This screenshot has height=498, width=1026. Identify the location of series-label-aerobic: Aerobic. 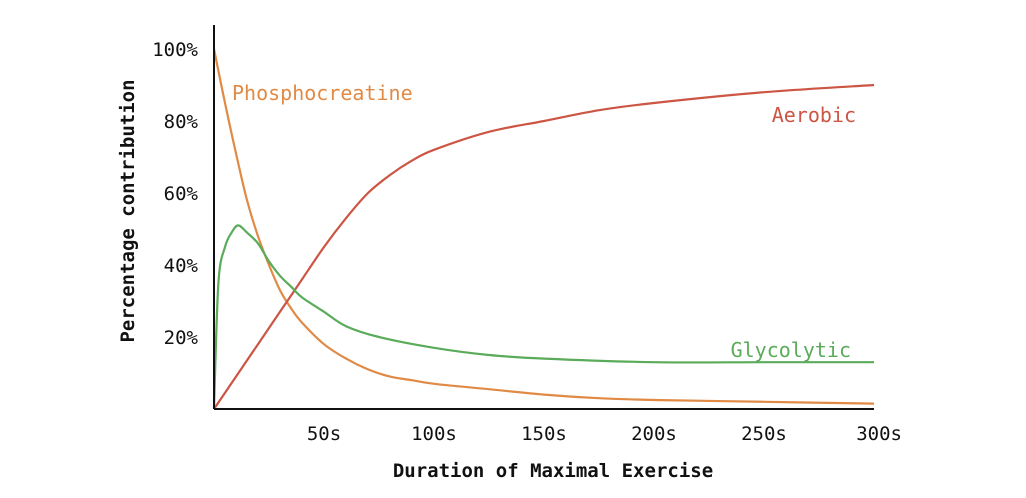
(814, 115).